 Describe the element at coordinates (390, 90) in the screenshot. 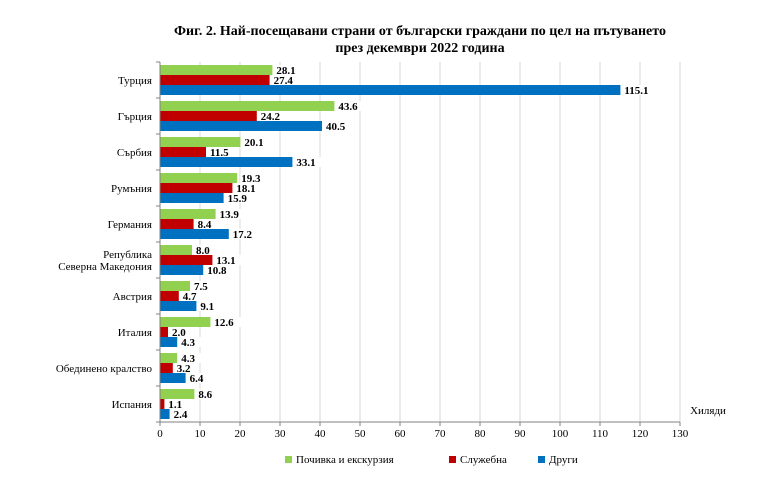

I see `bar-турция-3` at that location.